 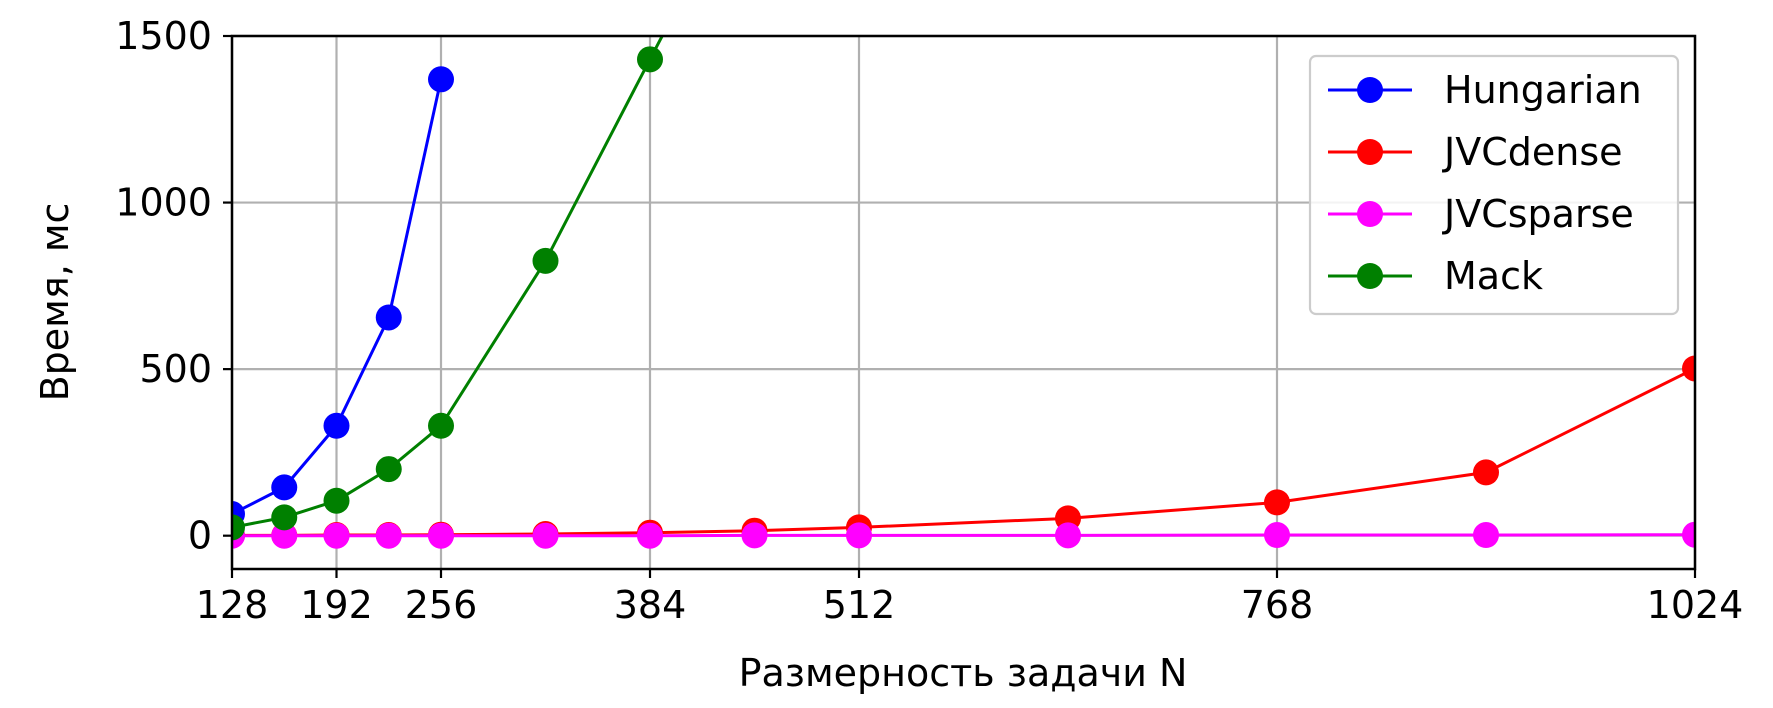 I want to click on legend-label-jvcdense: JVCdense, so click(x=1532, y=152).